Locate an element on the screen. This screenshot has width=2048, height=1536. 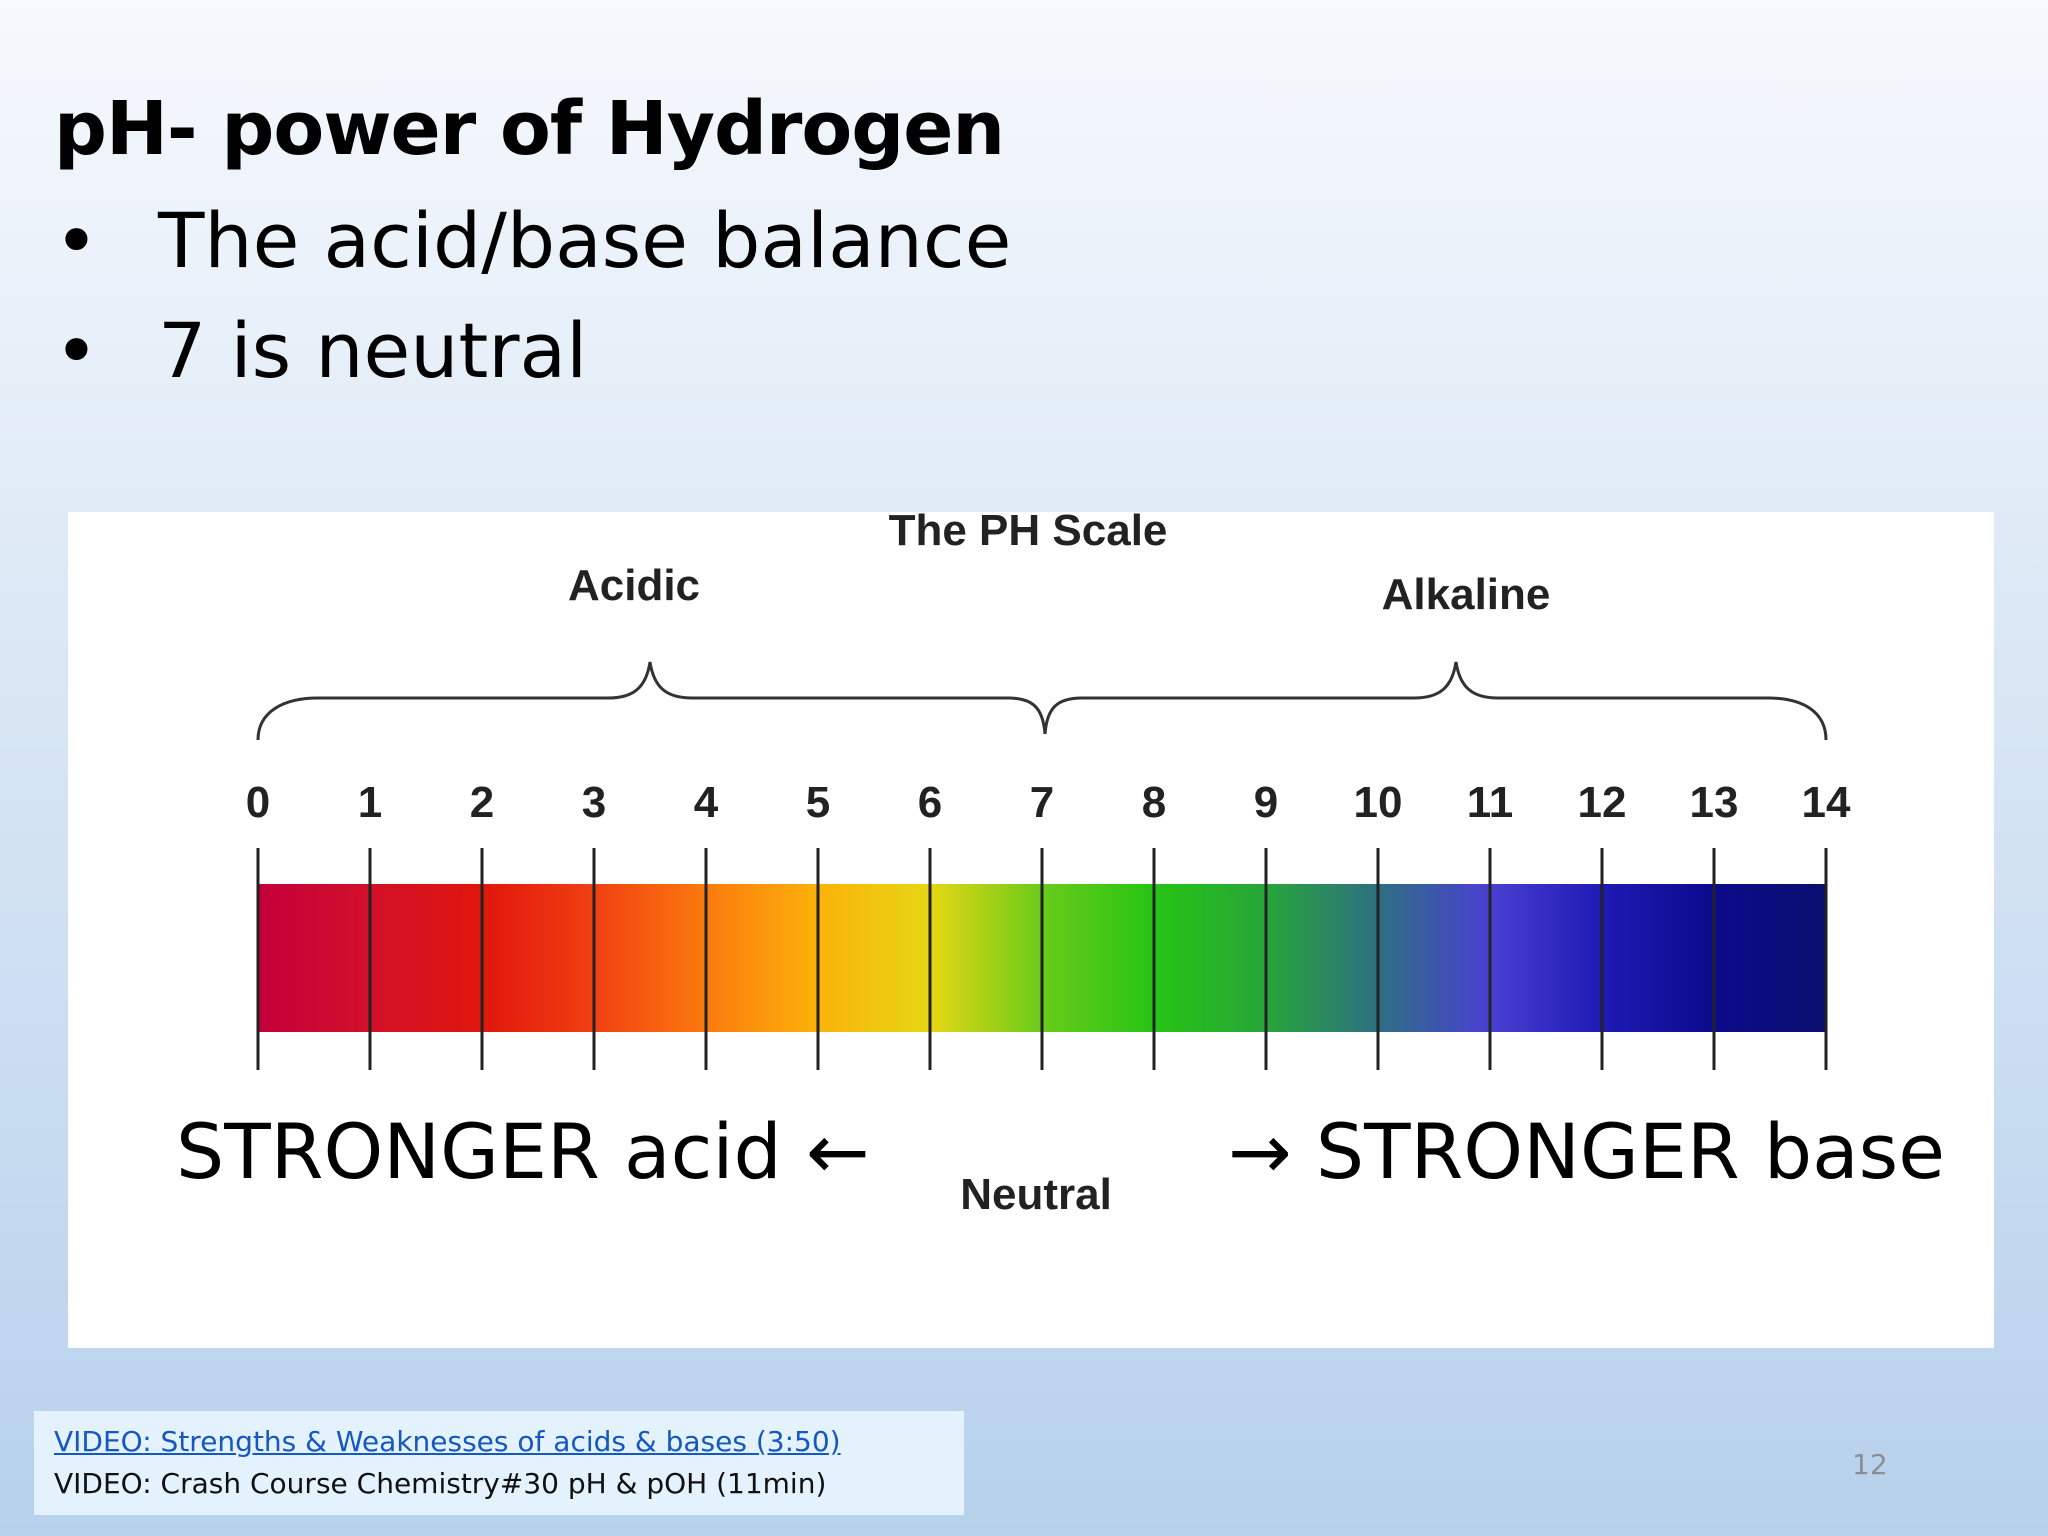
bullet-text: The acid/base balance is located at coordinates (585, 240).